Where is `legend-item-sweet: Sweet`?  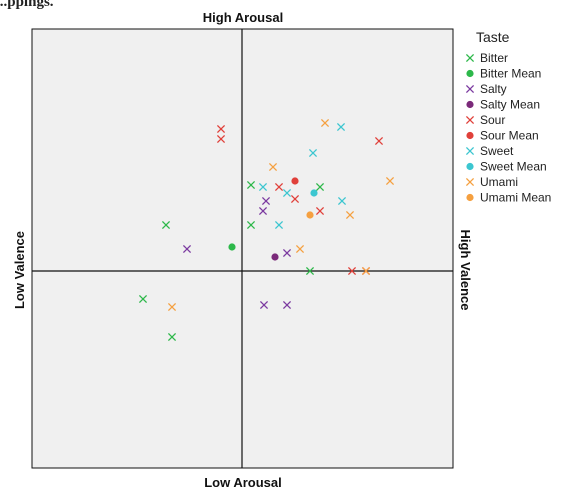 legend-item-sweet: Sweet is located at coordinates (489, 151).